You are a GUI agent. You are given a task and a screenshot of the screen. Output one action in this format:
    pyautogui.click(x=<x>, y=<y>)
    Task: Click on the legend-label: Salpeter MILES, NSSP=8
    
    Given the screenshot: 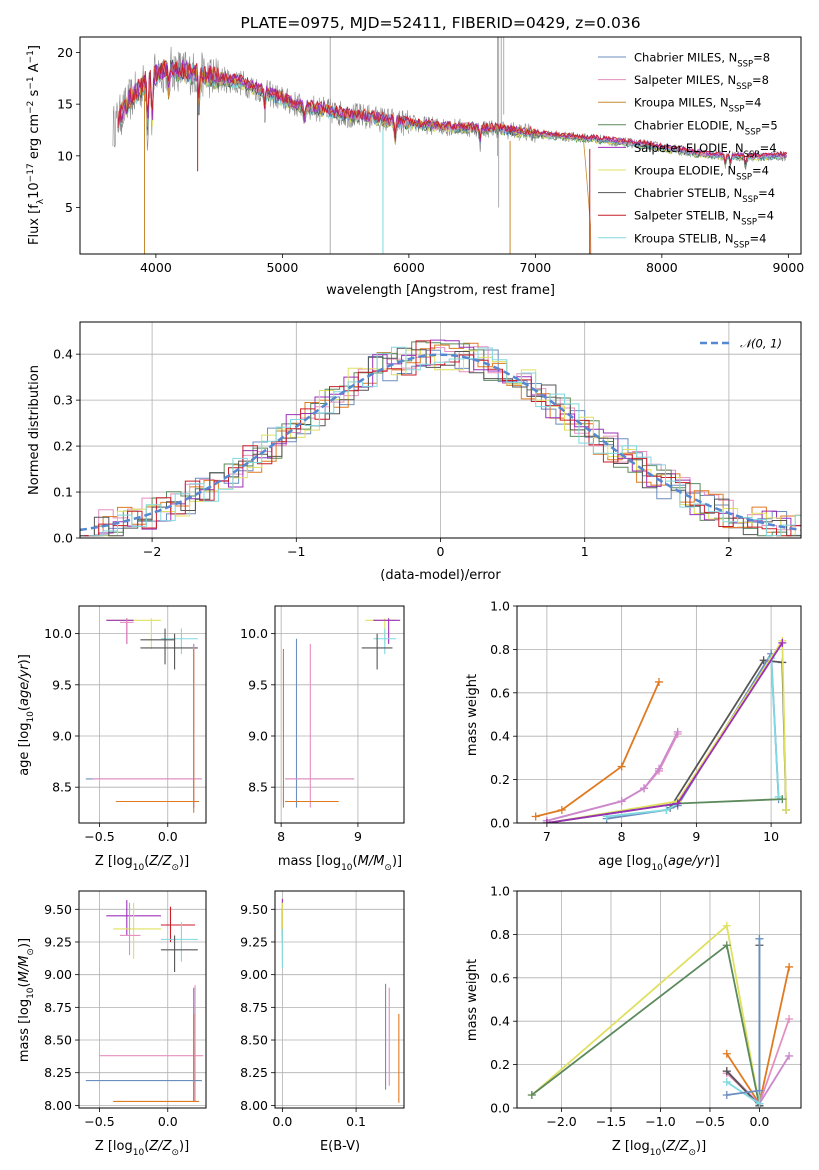 What is the action you would take?
    pyautogui.click(x=701, y=82)
    